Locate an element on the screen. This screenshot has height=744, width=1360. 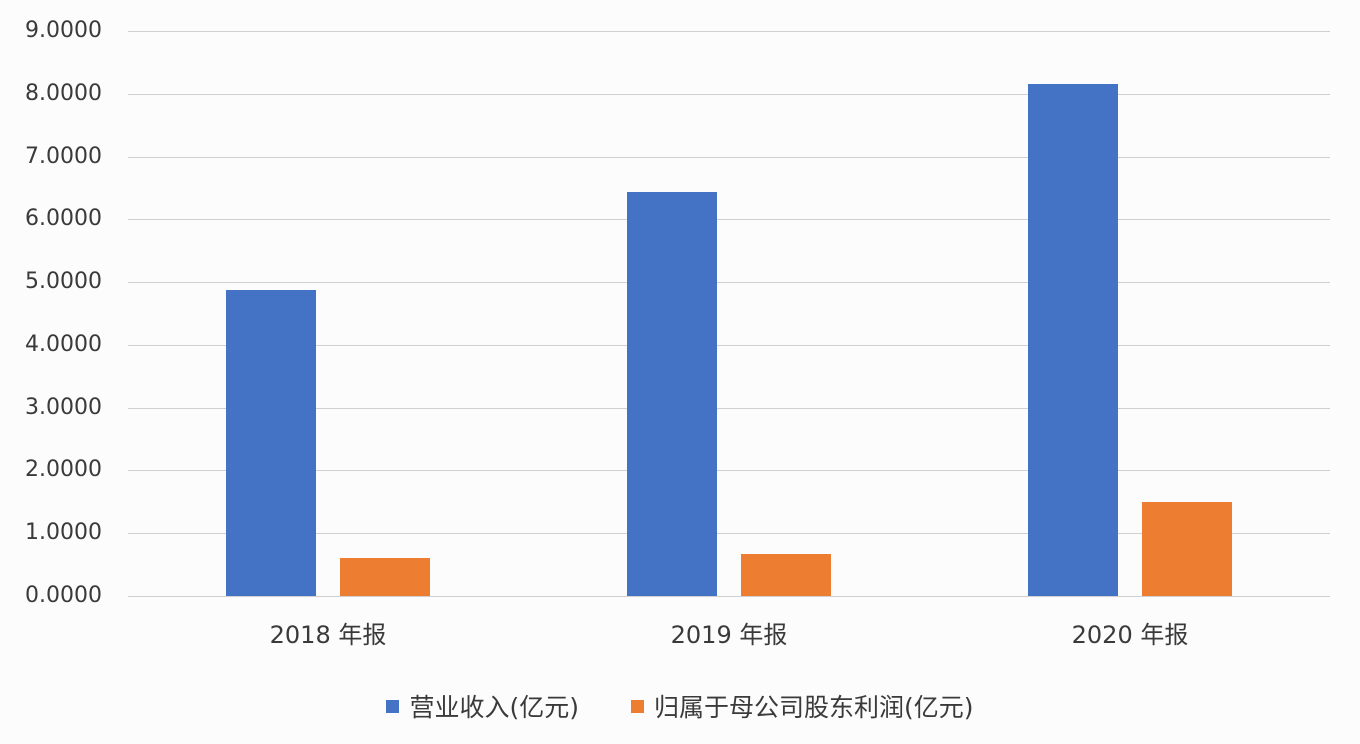
y-tick-label: 7.0000 is located at coordinates (63, 156).